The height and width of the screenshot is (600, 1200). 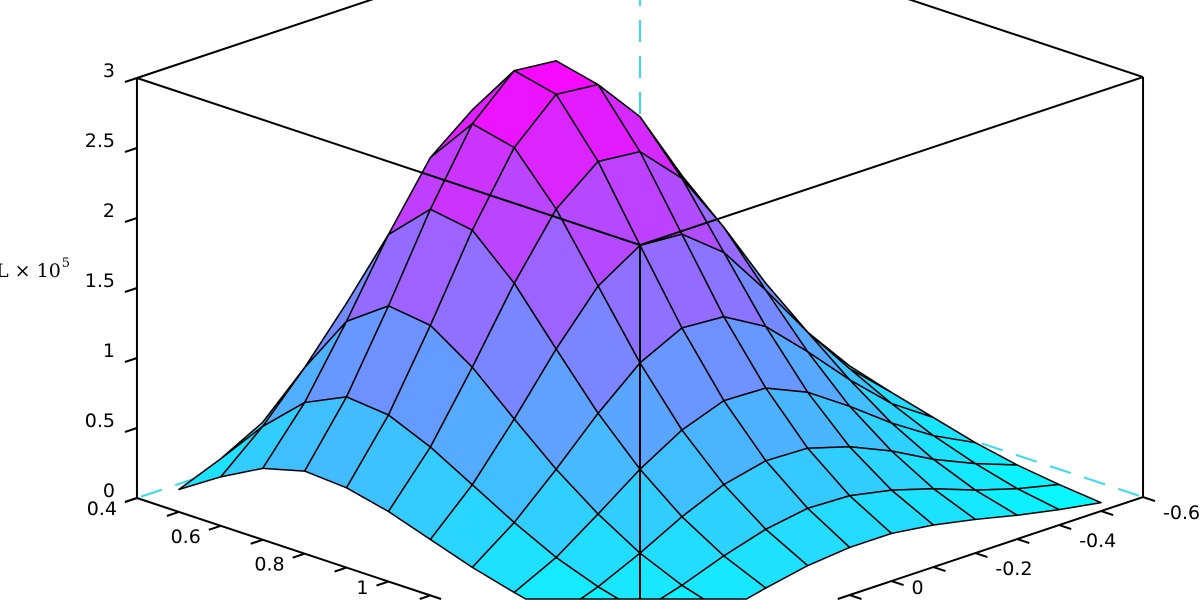 I want to click on x-tick-label: 0.6, so click(x=186, y=537).